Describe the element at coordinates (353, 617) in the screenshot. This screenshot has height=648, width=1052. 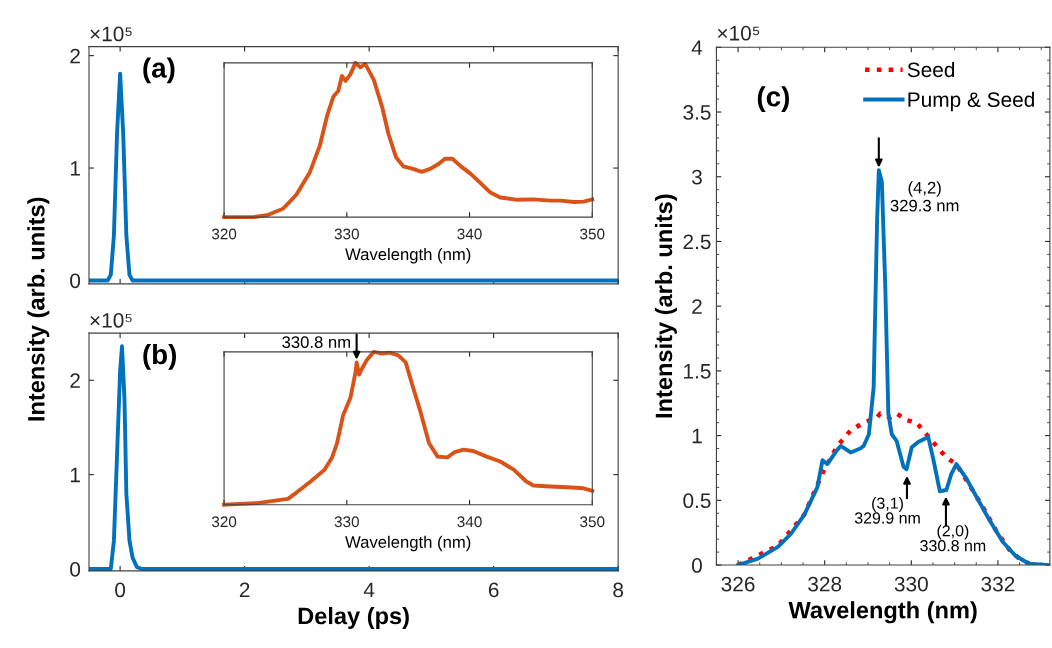
I see `x-axis-title: Delay (ps)` at that location.